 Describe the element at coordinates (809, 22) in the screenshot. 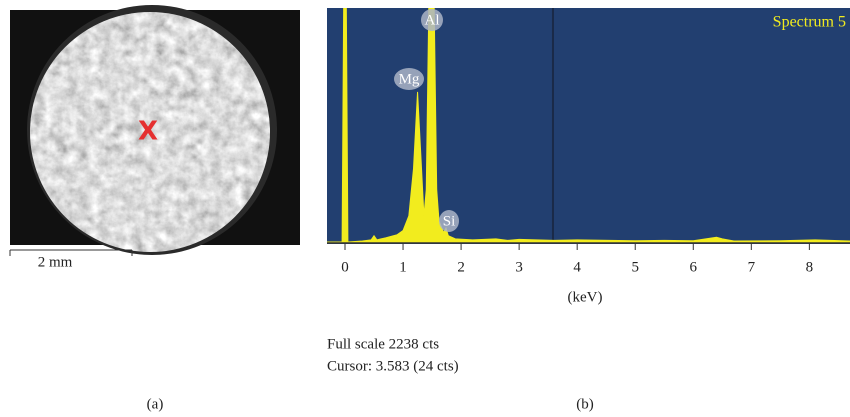

I see `legend: Spectrum 5` at that location.